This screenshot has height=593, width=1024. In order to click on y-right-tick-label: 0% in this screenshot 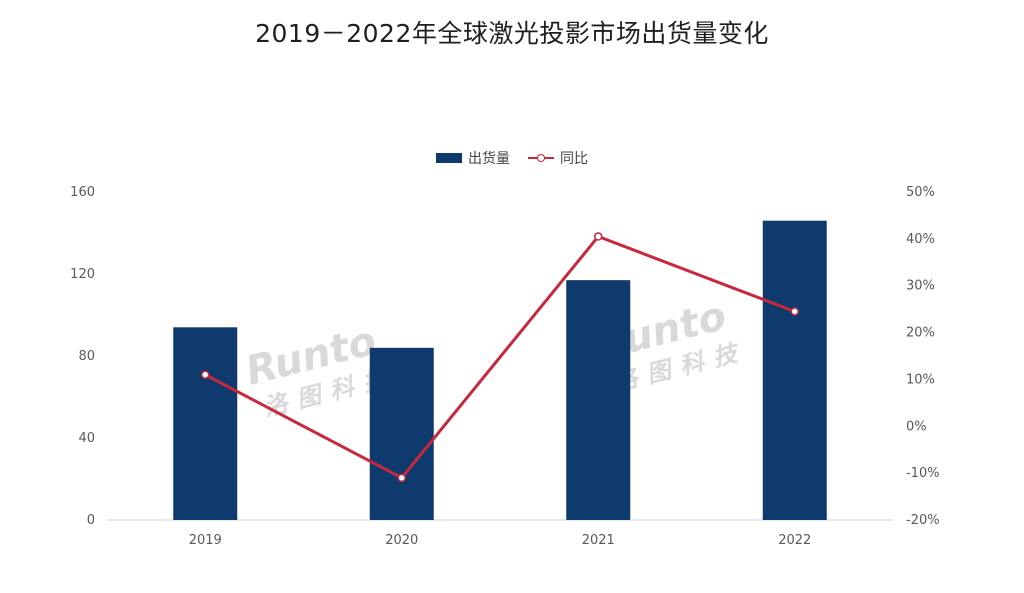, I will do `click(916, 426)`.